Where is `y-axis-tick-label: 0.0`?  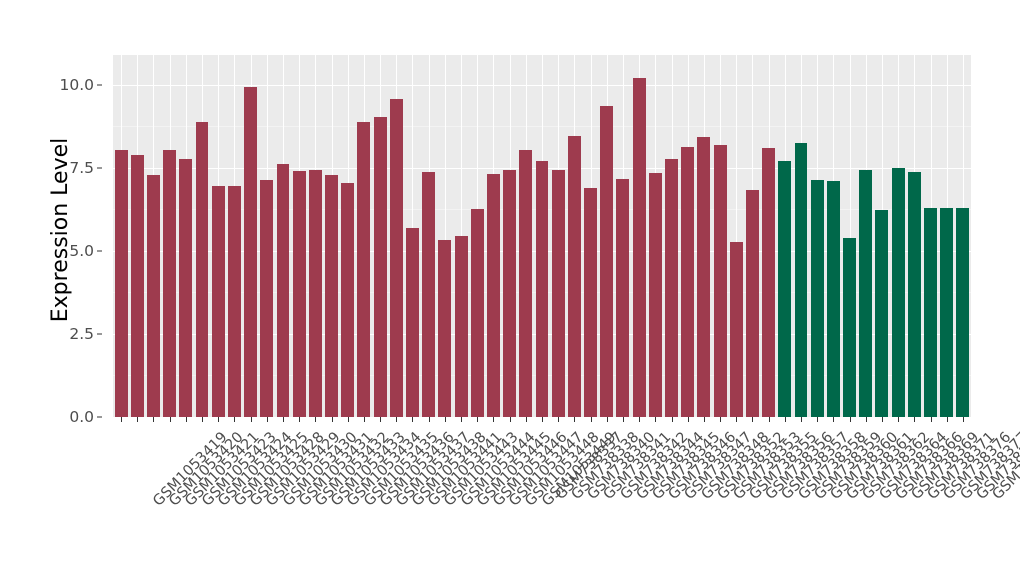 y-axis-tick-label: 0.0 is located at coordinates (81, 417).